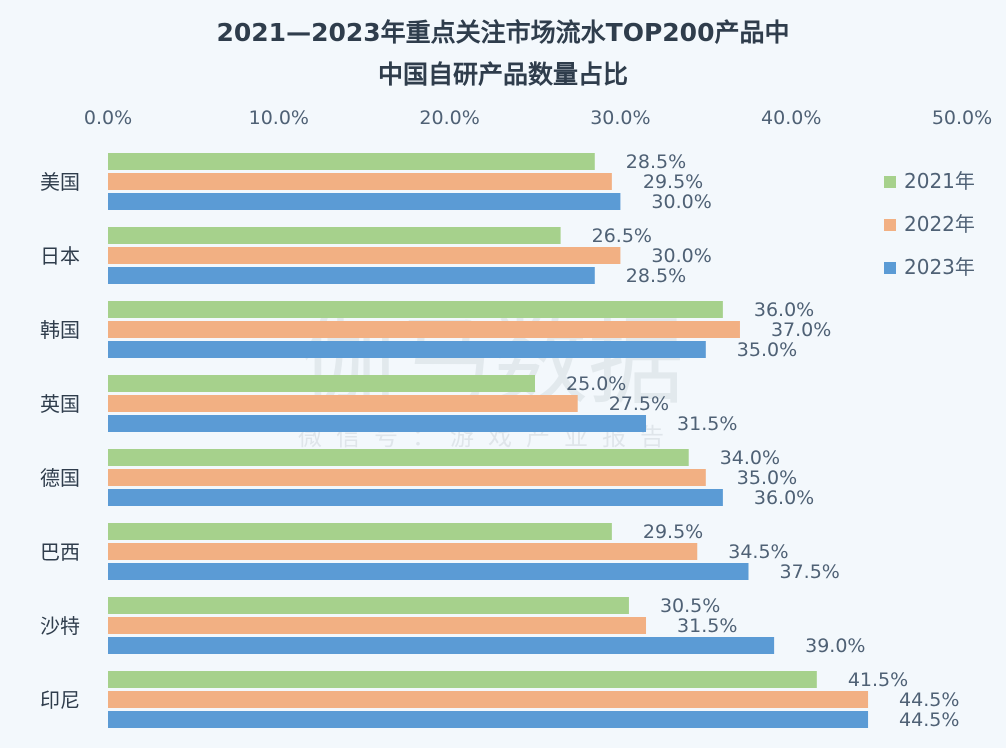 This screenshot has width=1006, height=748. I want to click on category-label: 日本, so click(60, 256).